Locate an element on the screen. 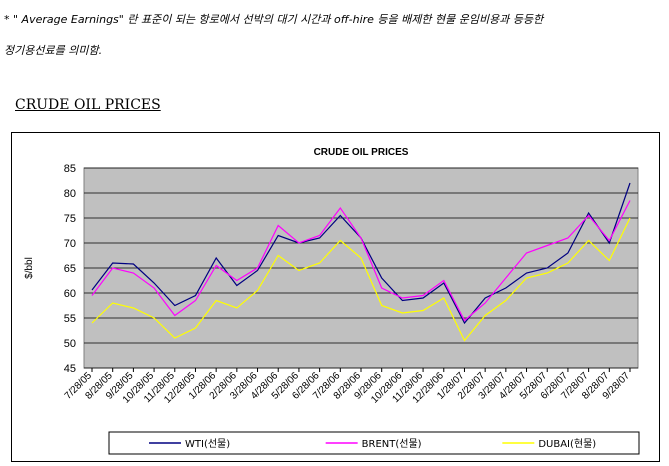  y-axis-label: $/bbl is located at coordinates (29, 268).